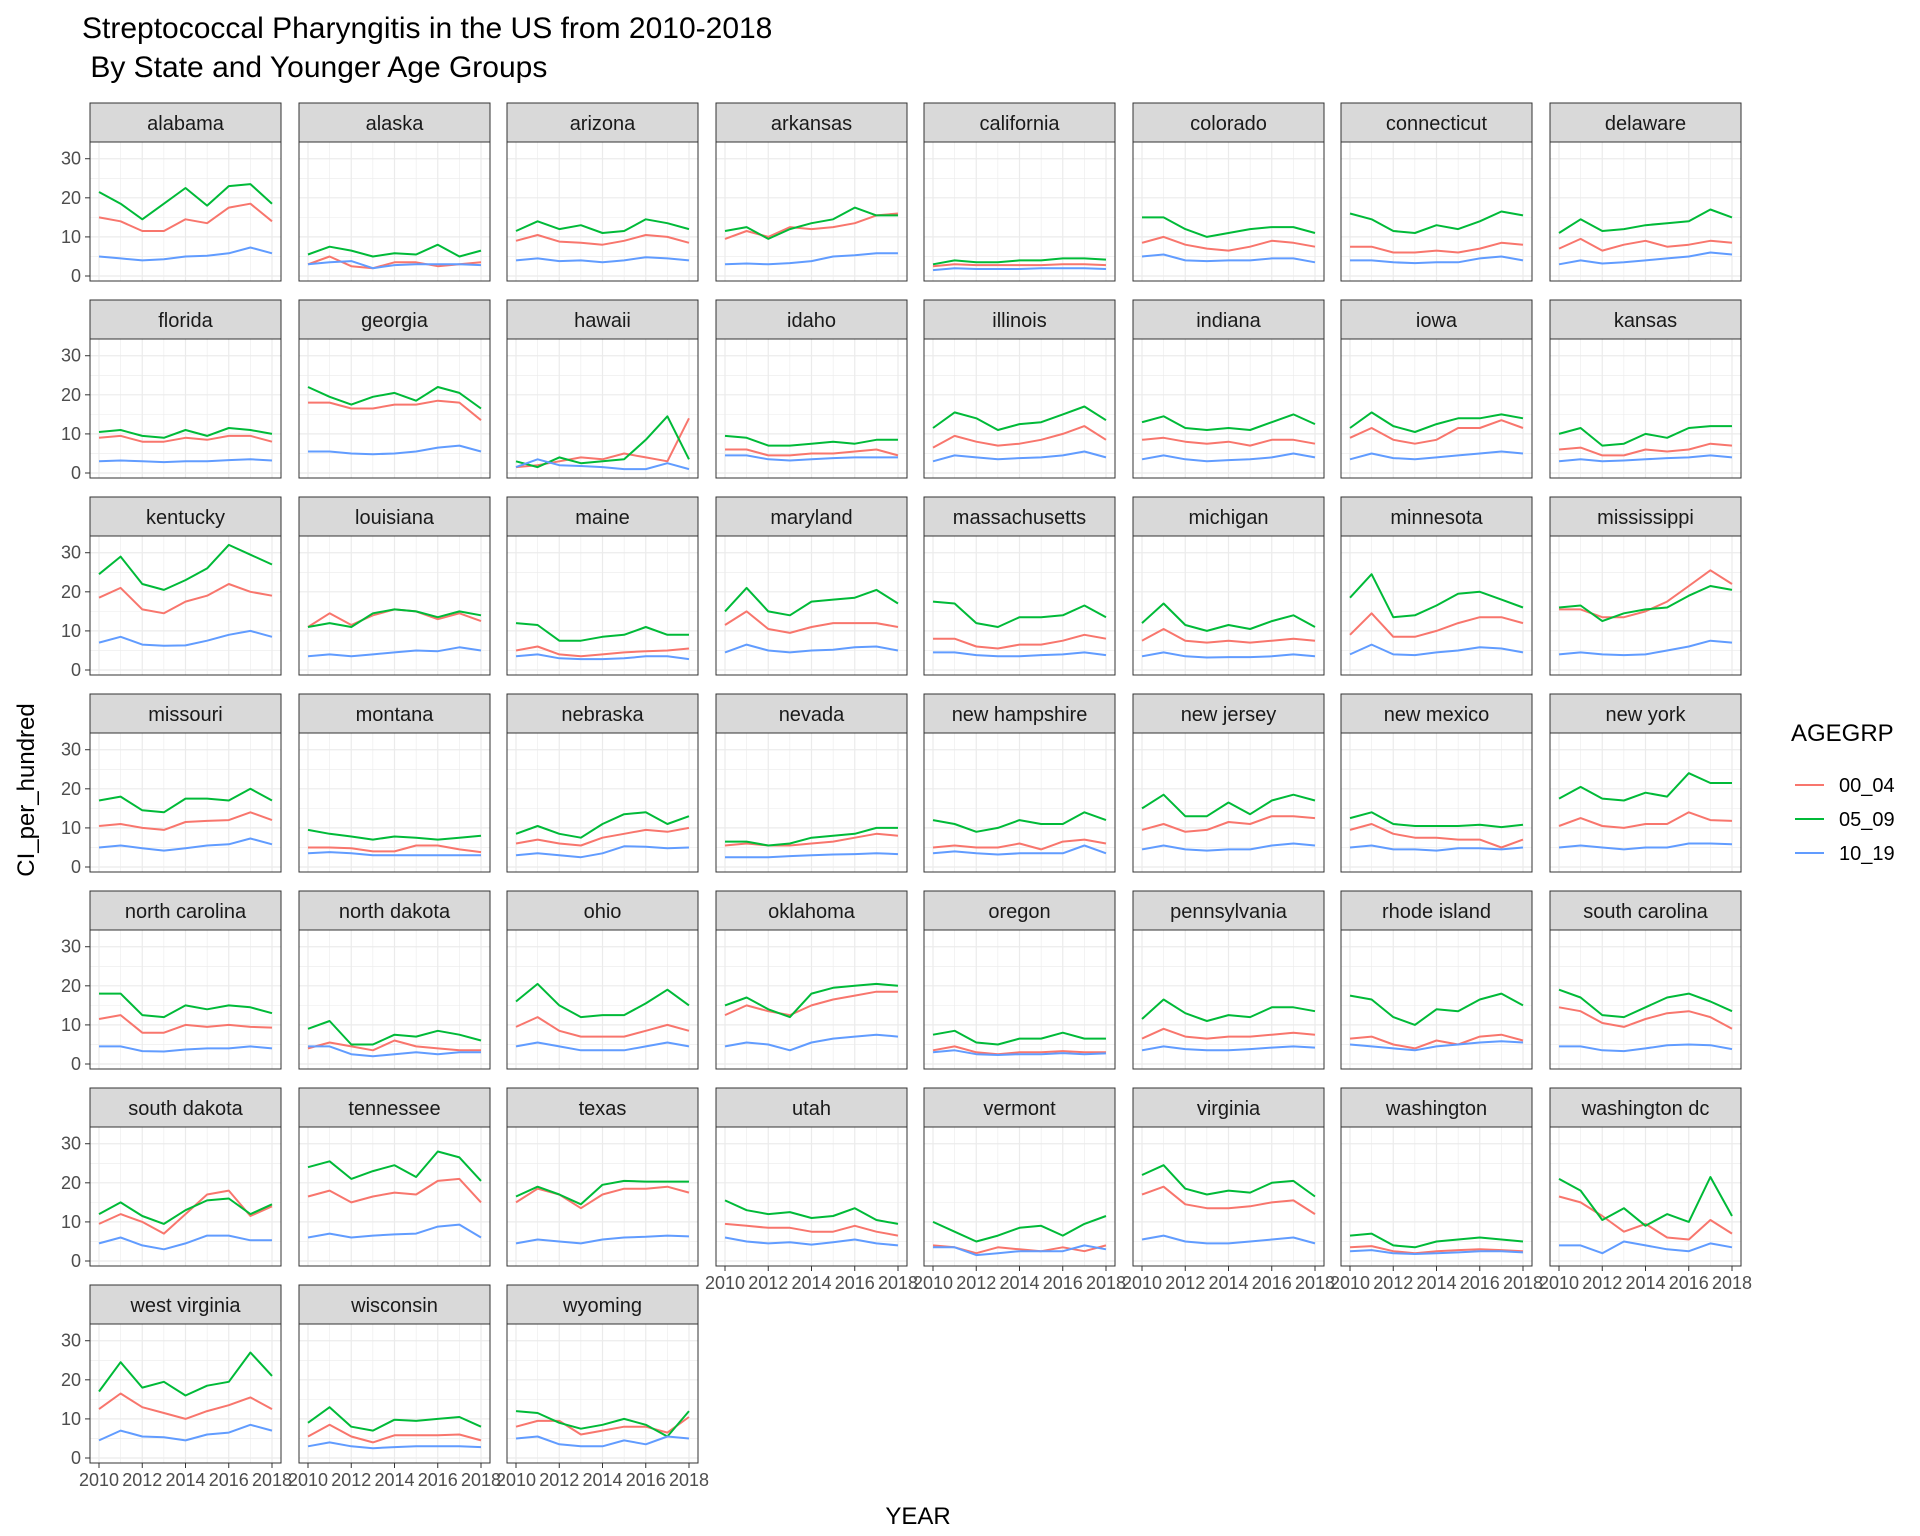 The image size is (1920, 1536). I want to click on panel-texas: texas, so click(602, 1177).